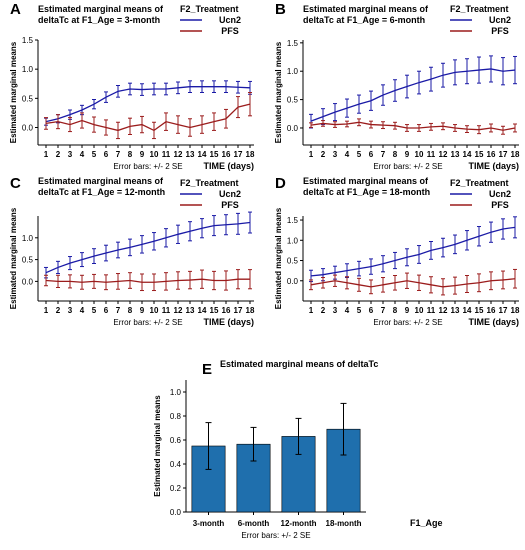 Image resolution: width=525 pixels, height=550 pixels. I want to click on y-tick-label: 0.4, so click(176, 464).